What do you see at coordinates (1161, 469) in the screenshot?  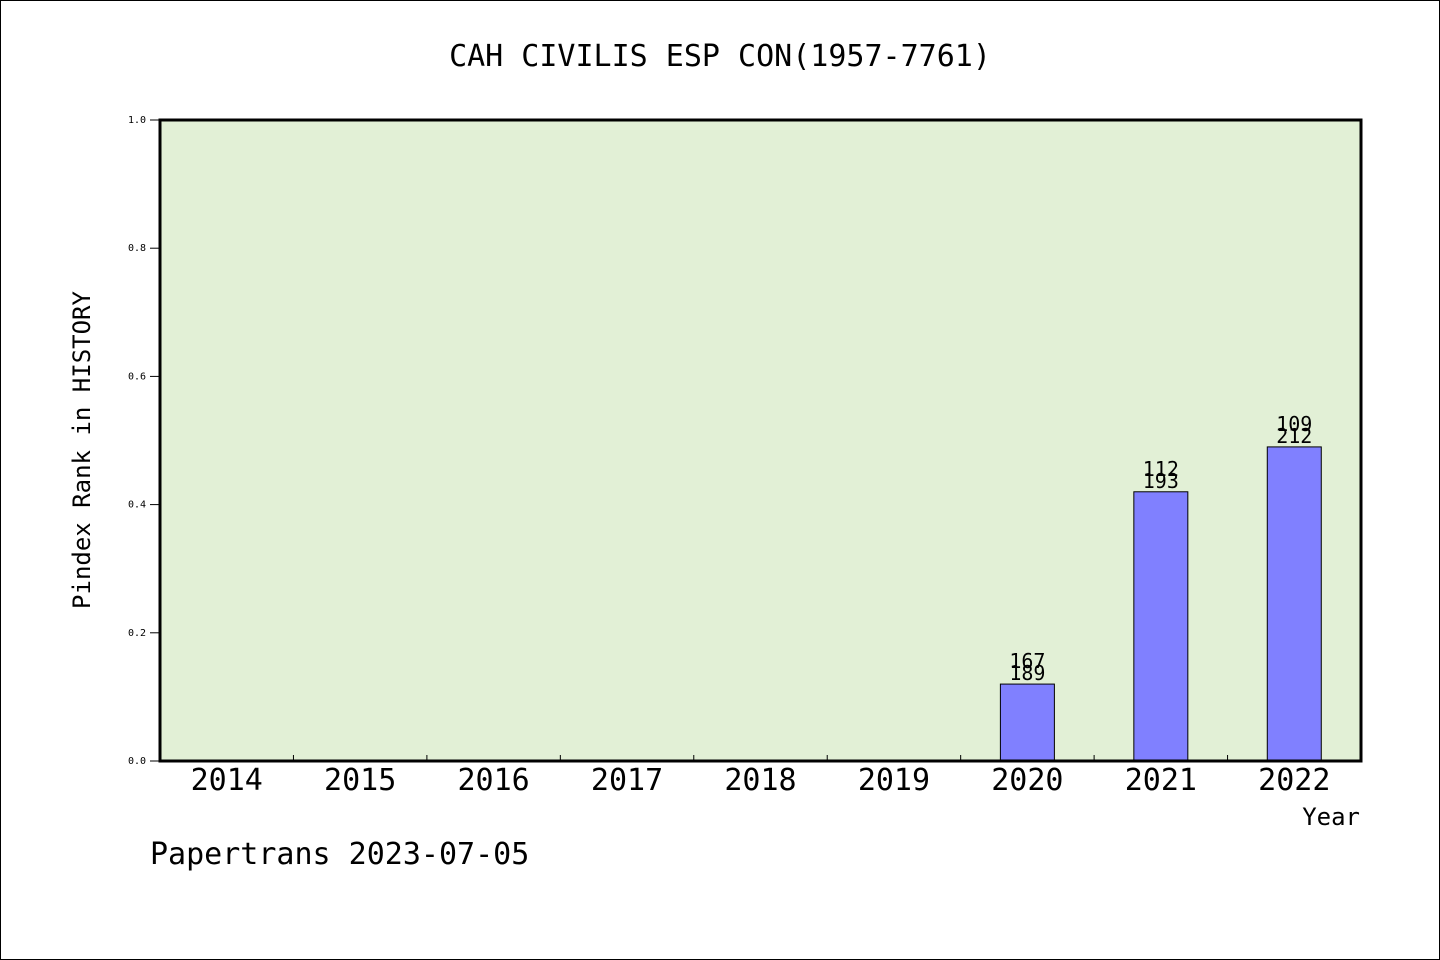 I see `bar-label-top-2021: 112` at bounding box center [1161, 469].